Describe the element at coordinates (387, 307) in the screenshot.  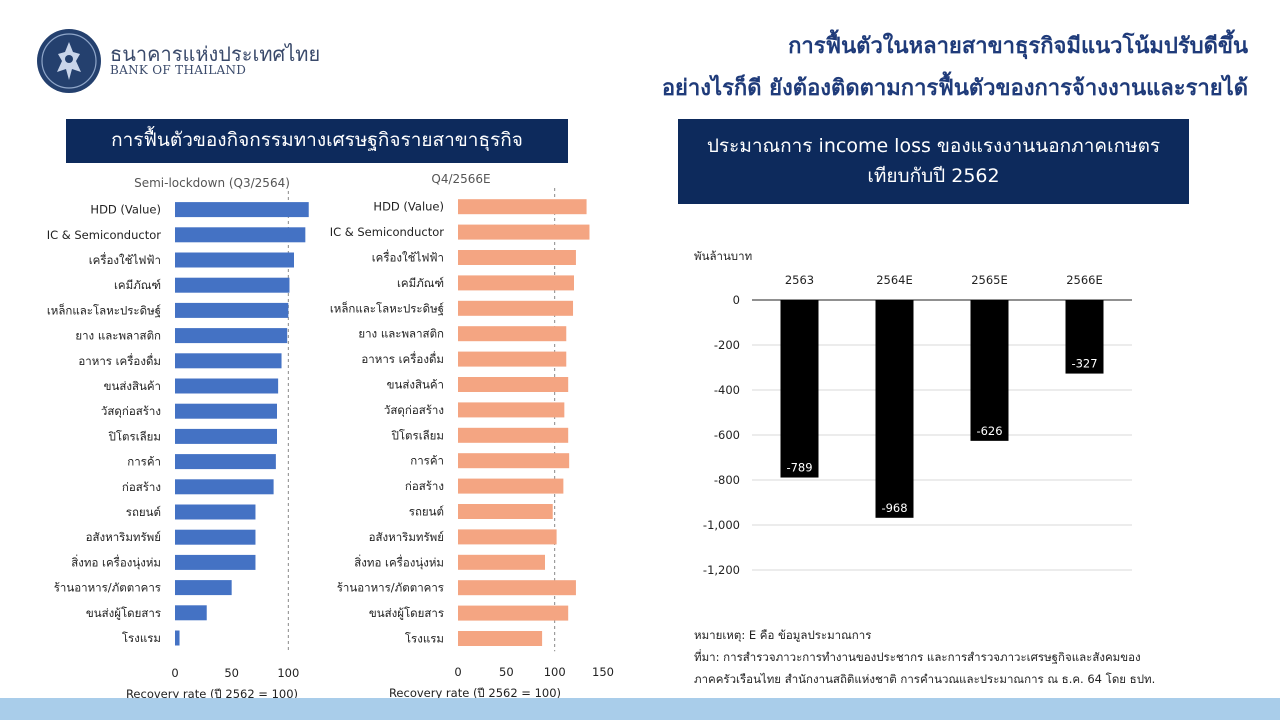
I see `chart2-category-label: เหล็กและโลหะประดิษฐ์` at that location.